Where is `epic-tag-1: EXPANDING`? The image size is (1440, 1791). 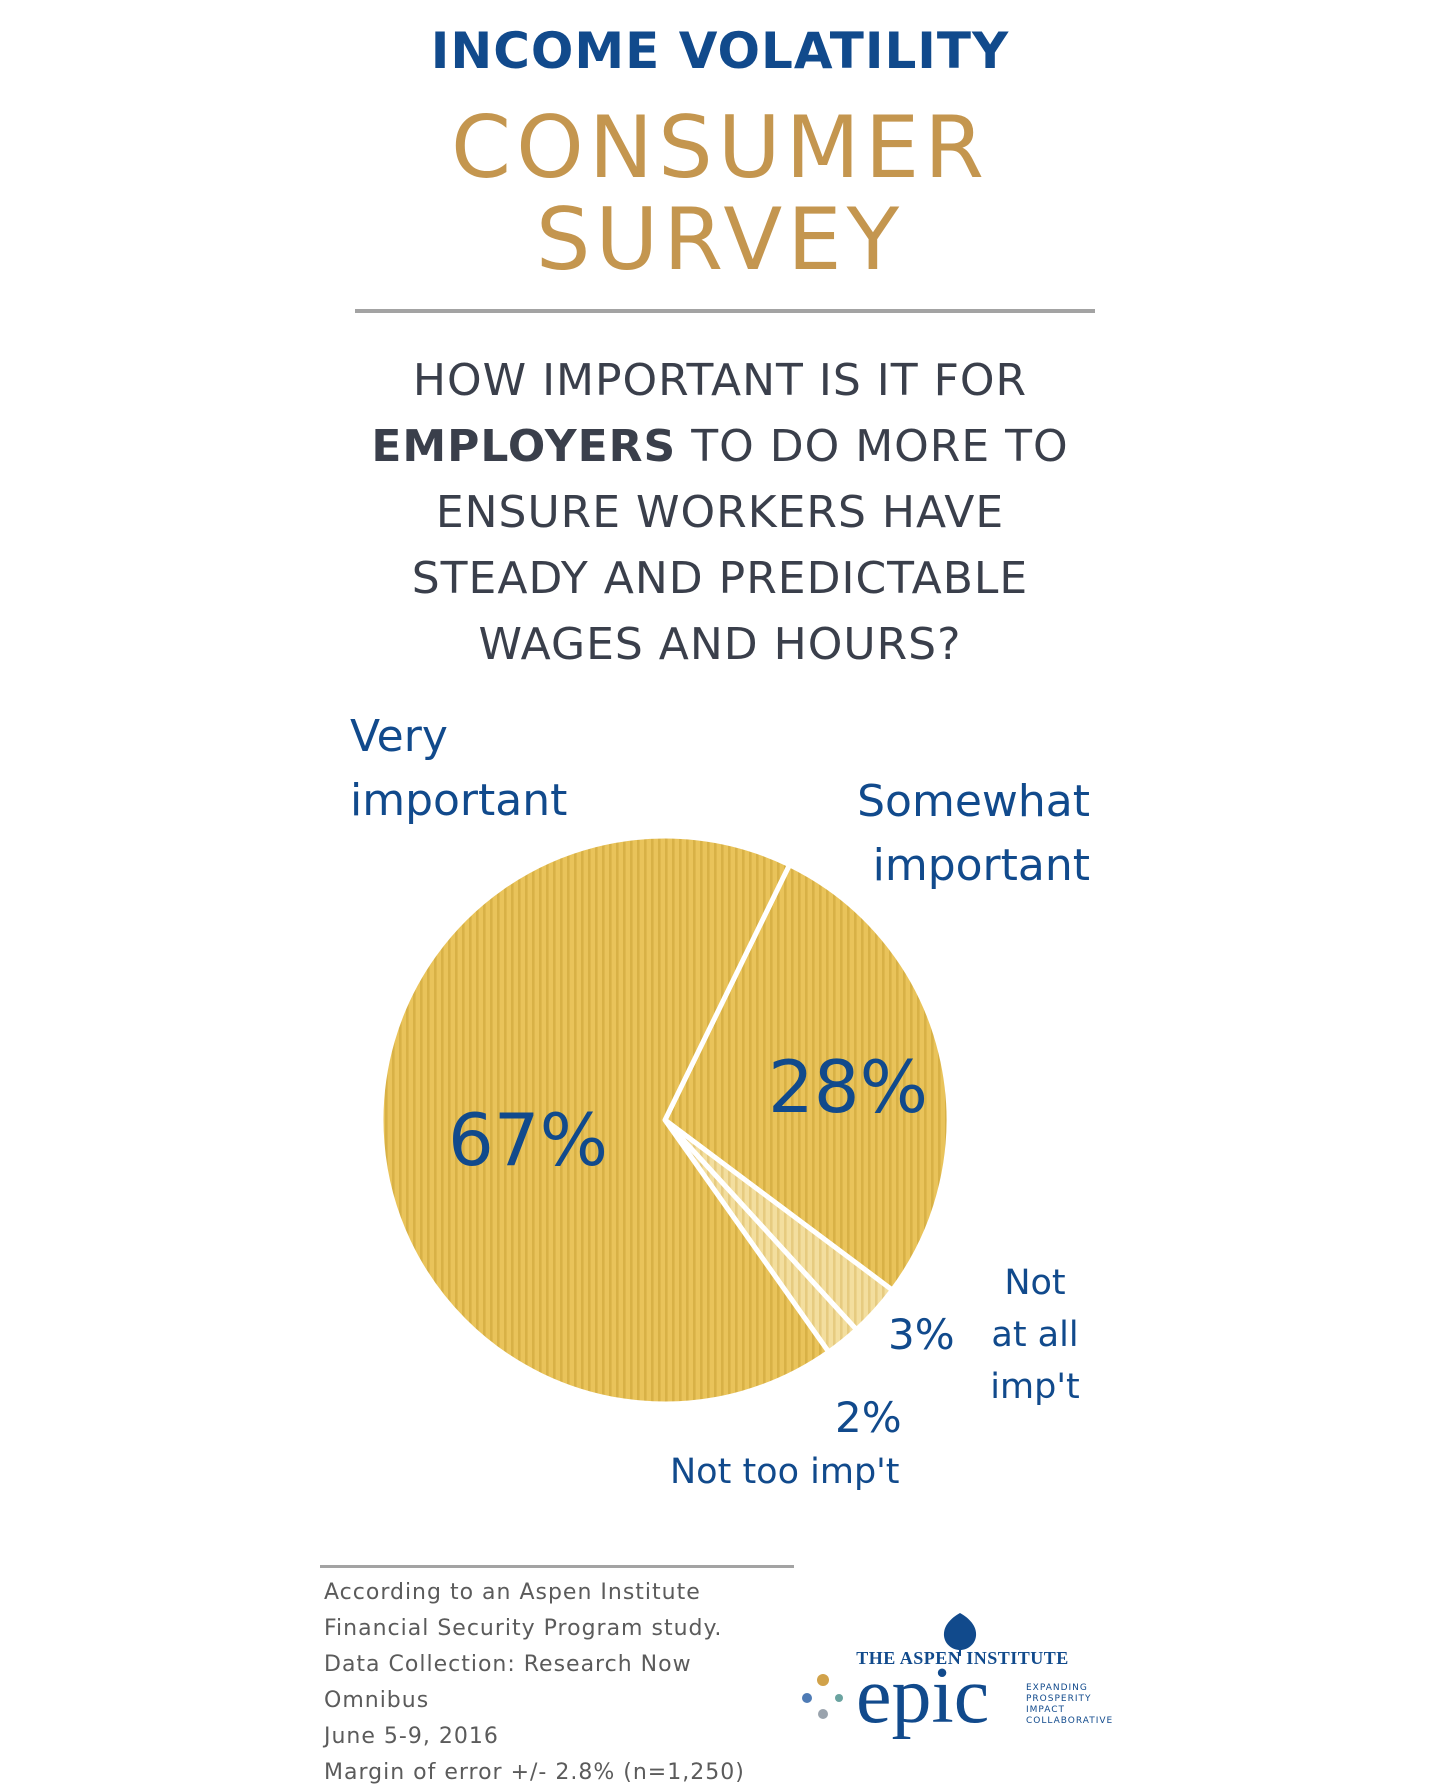
epic-tag-1: EXPANDING is located at coordinates (1057, 1688).